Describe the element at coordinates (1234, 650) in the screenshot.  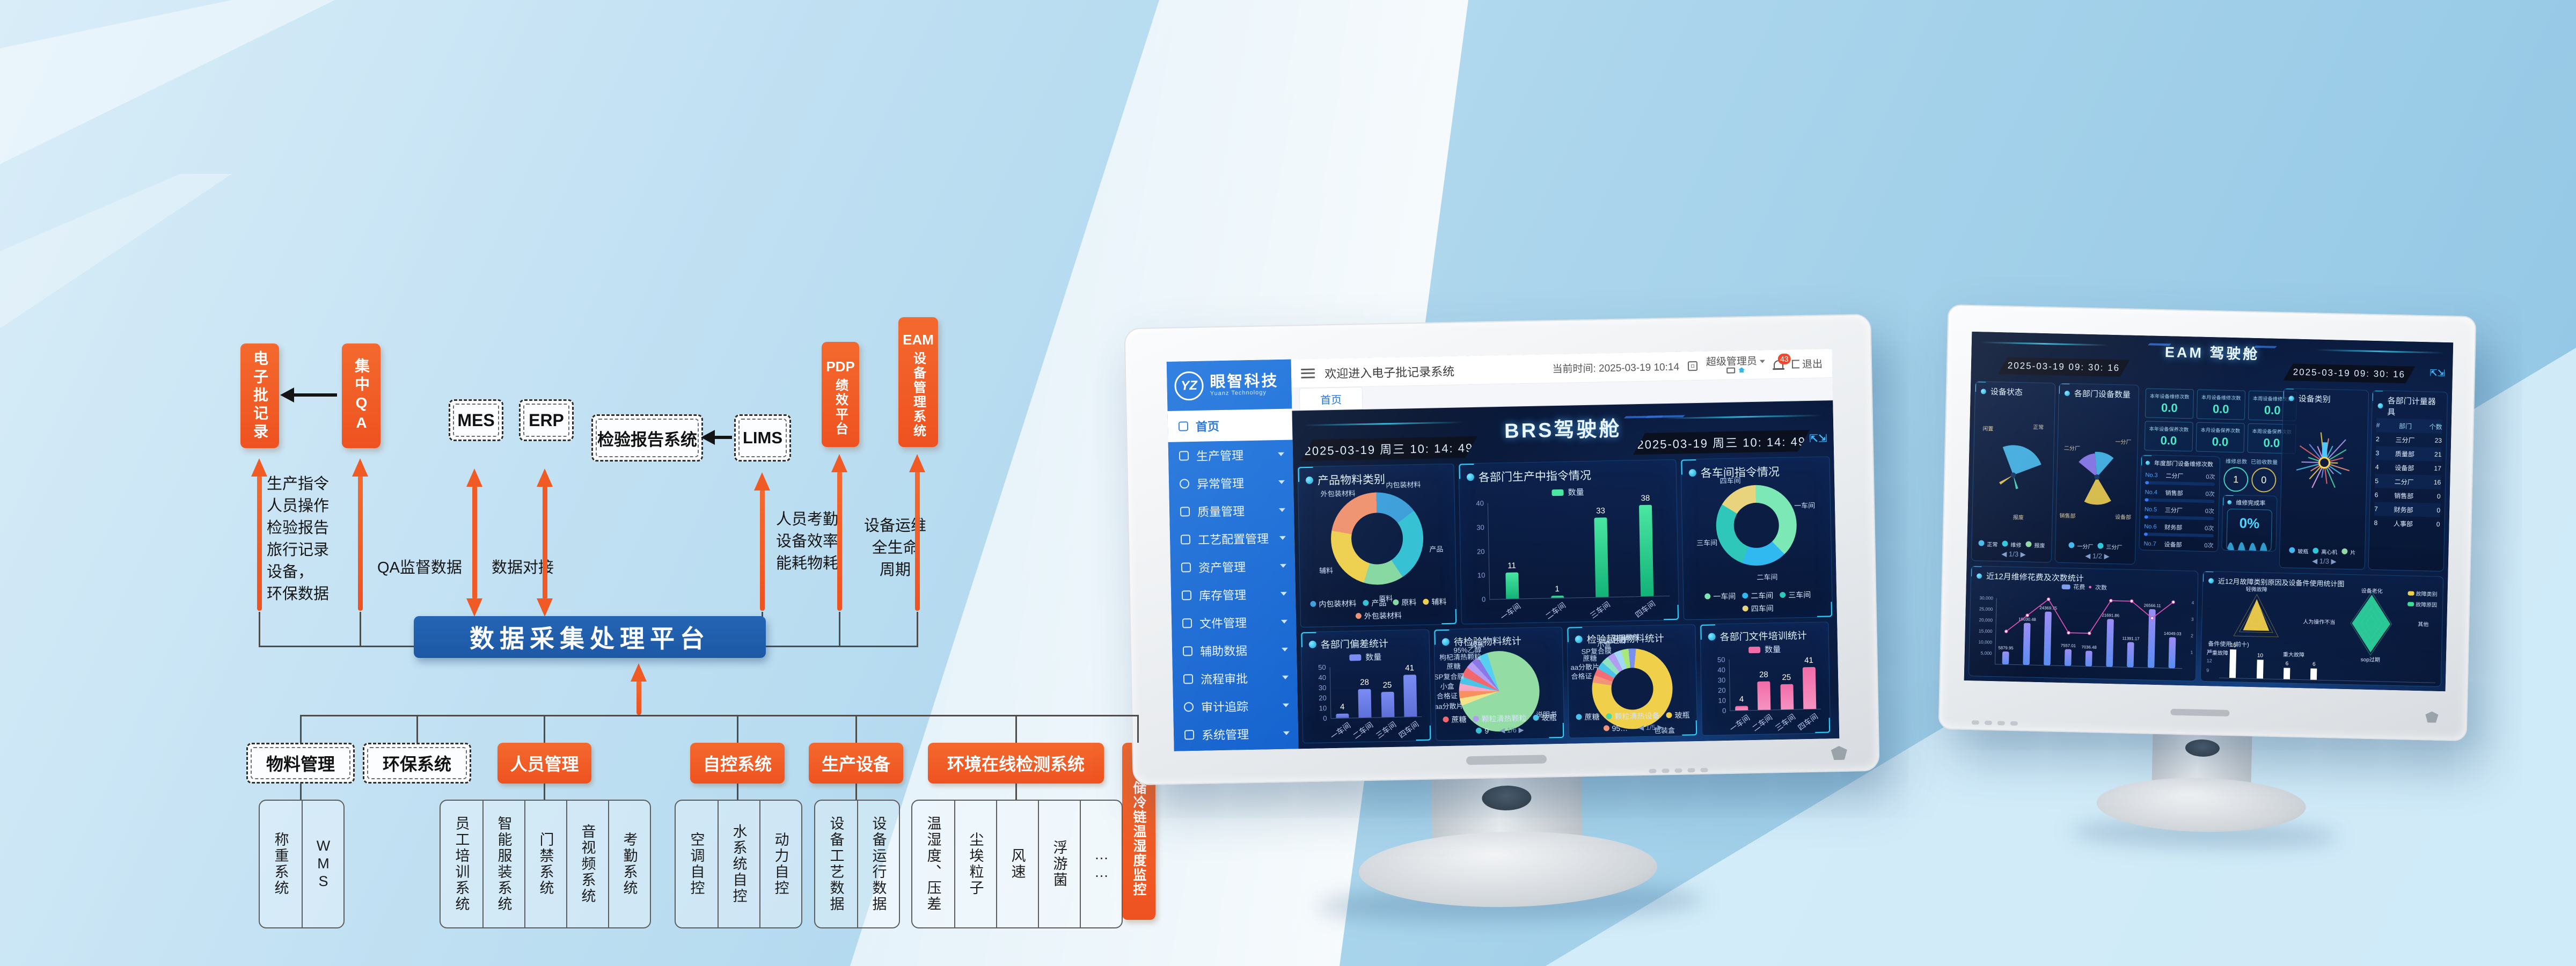
I see `sidebar-item-auxdata: 辅助数据` at that location.